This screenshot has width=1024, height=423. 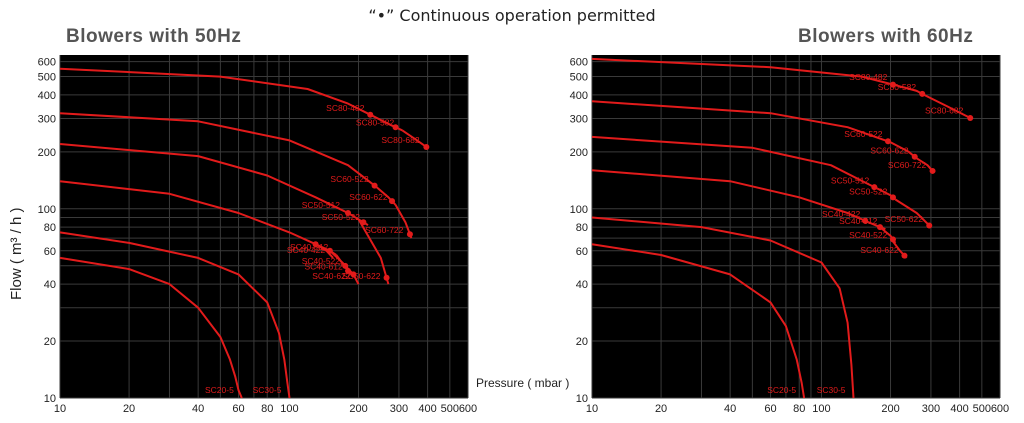 I want to click on chart1-x-tick-label: 300, so click(x=931, y=409).